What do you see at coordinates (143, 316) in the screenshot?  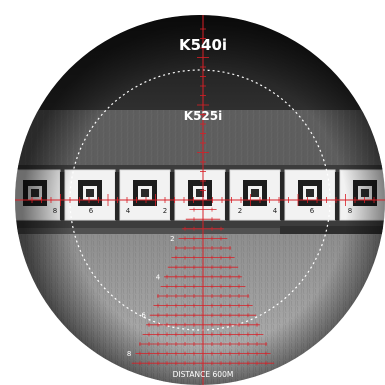 I see `holdover-number: 6` at bounding box center [143, 316].